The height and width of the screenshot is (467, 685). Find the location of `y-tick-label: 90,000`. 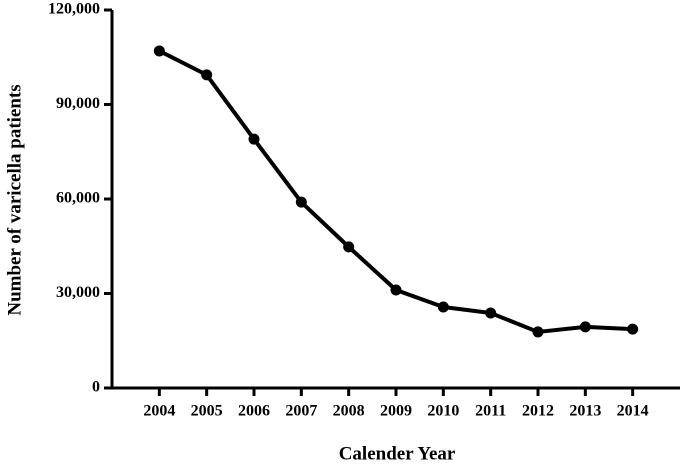

y-tick-label: 90,000 is located at coordinates (78, 103).